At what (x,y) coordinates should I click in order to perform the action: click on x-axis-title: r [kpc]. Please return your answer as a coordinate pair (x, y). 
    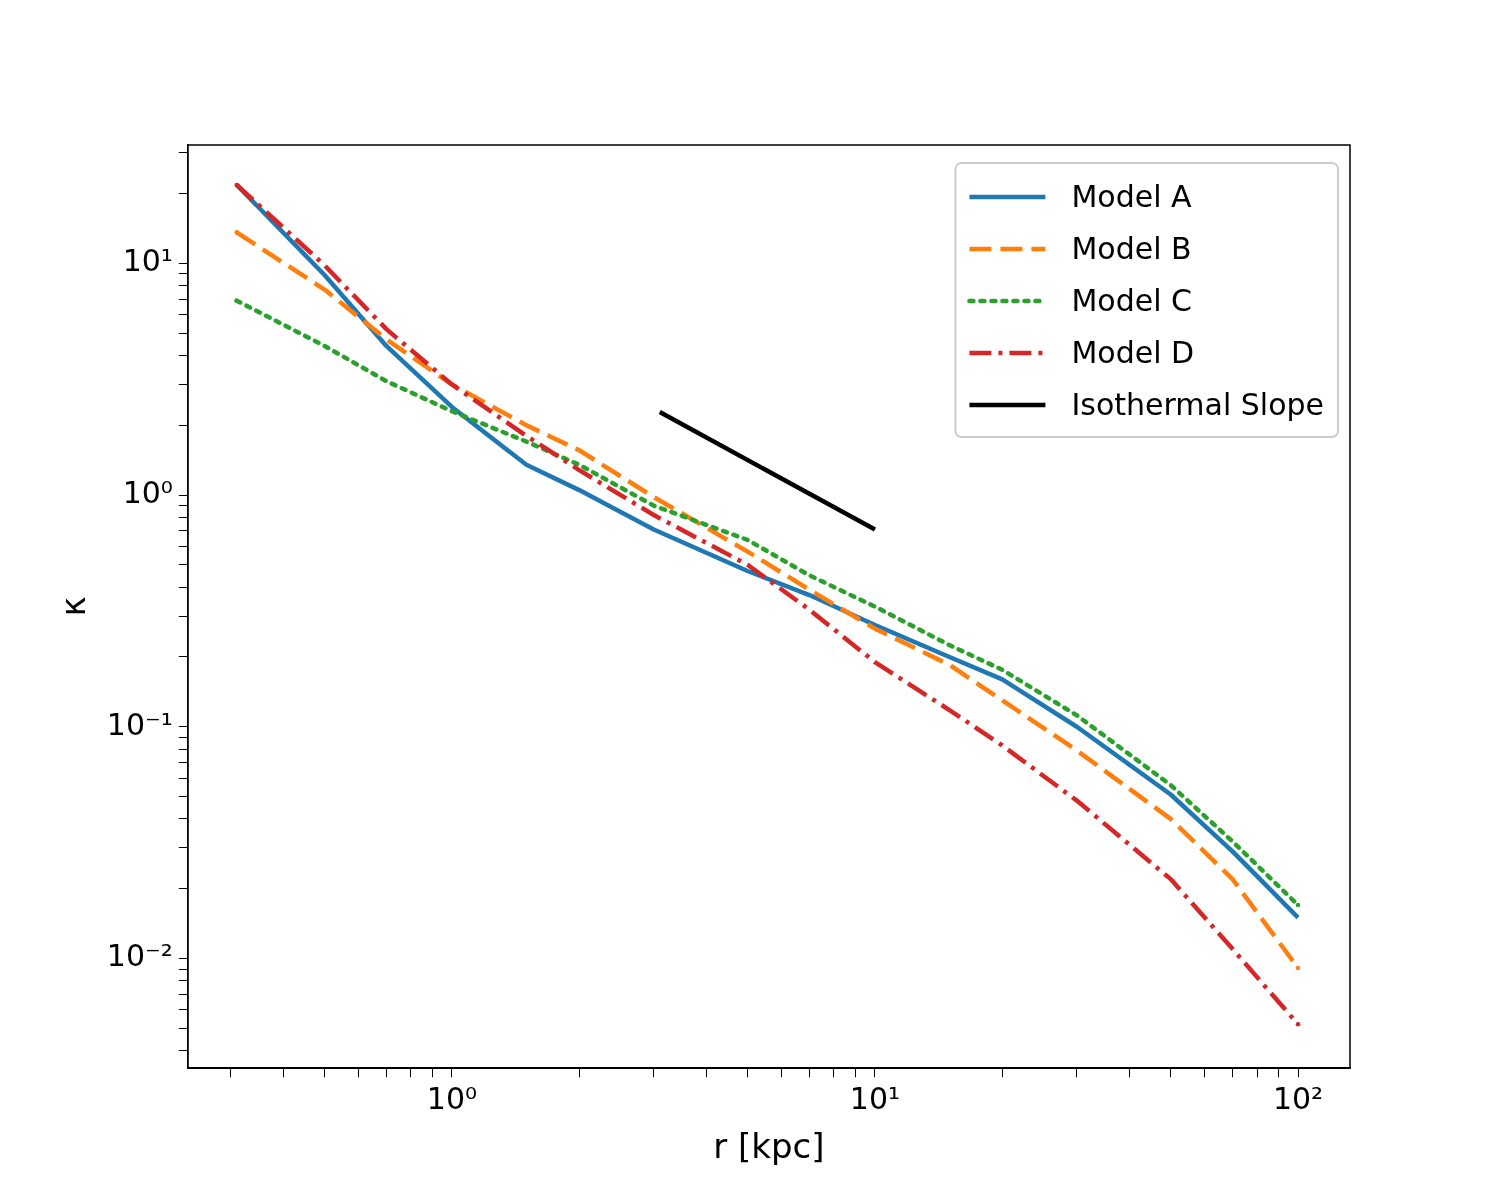
    Looking at the image, I should click on (769, 1146).